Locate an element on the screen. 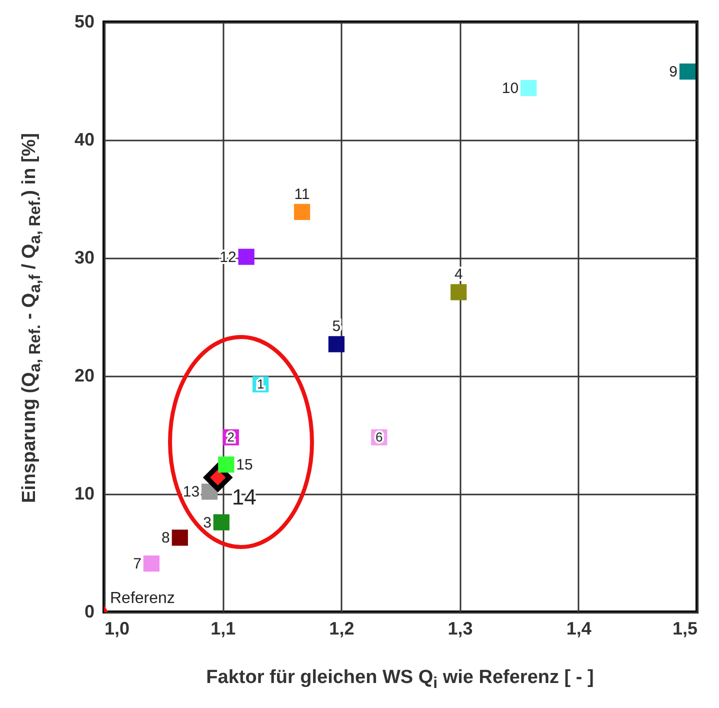 The width and height of the screenshot is (719, 708). series-label: 9 is located at coordinates (673, 72).